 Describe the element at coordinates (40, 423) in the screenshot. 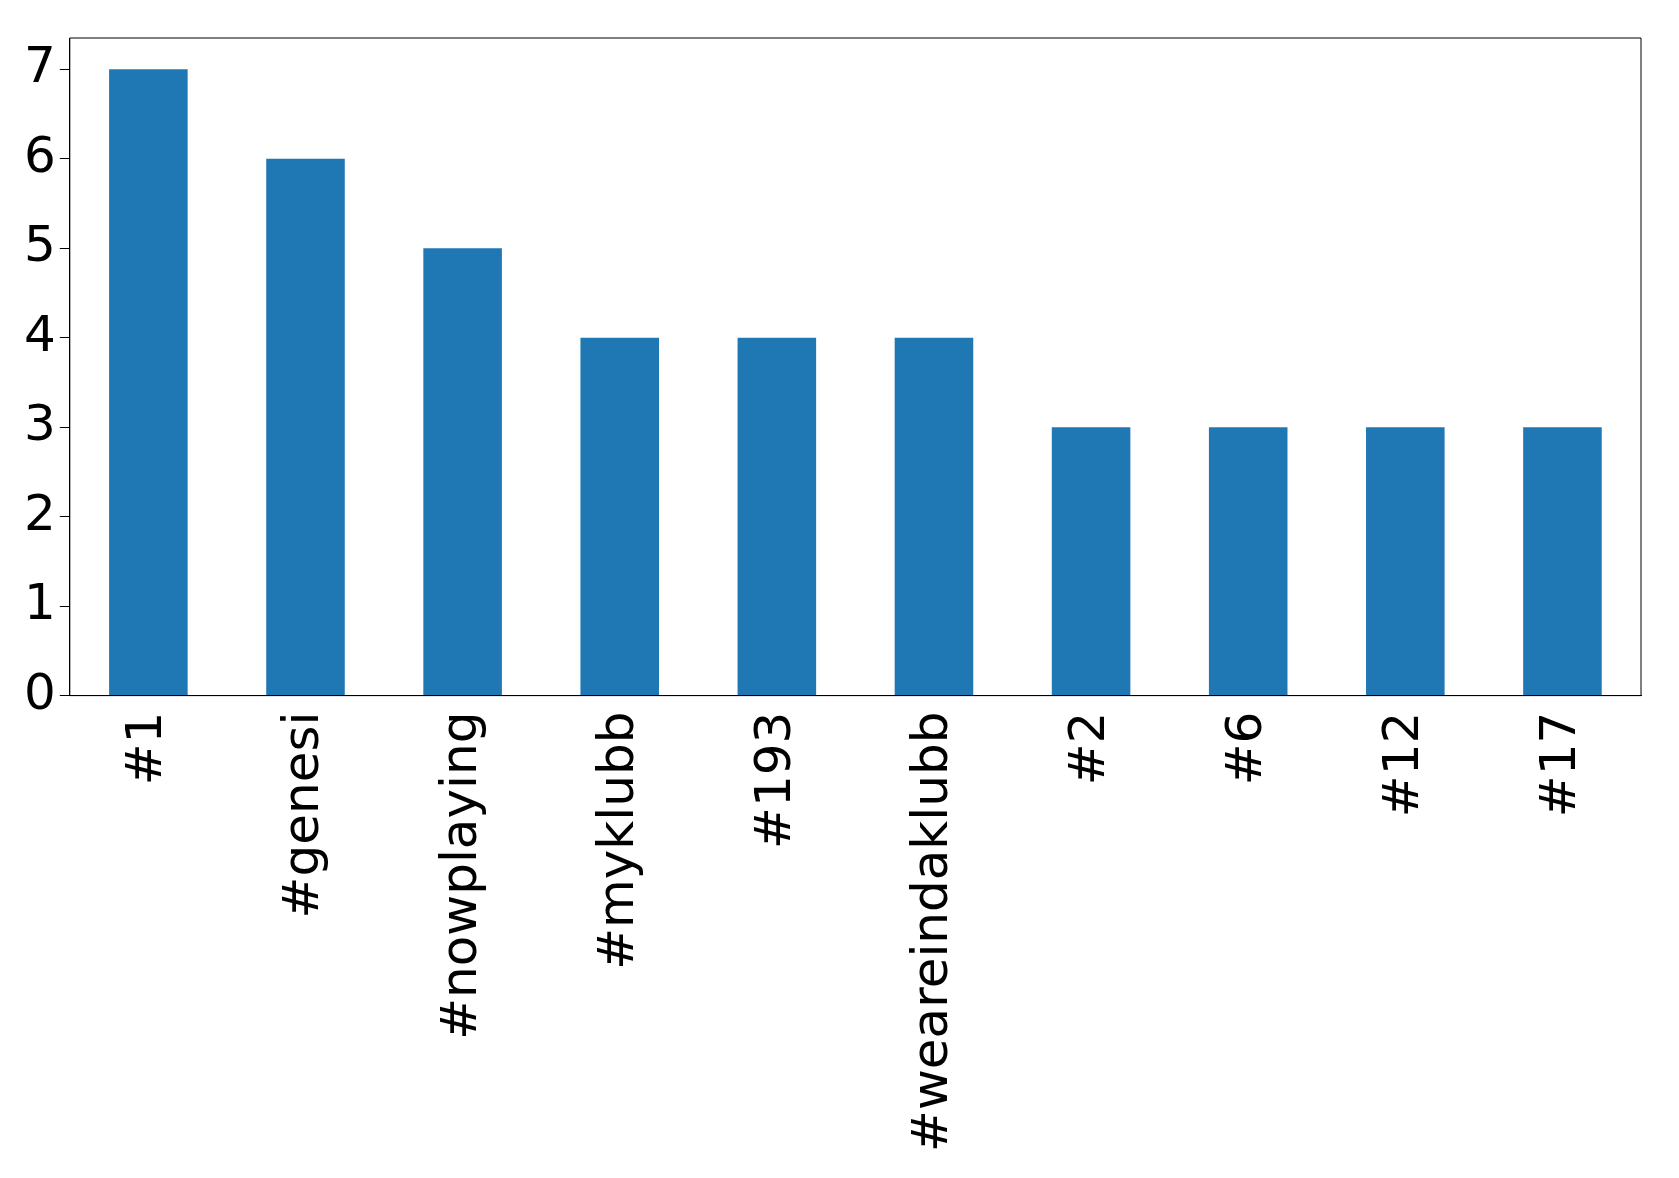

I see `y-tick-label: 3` at that location.